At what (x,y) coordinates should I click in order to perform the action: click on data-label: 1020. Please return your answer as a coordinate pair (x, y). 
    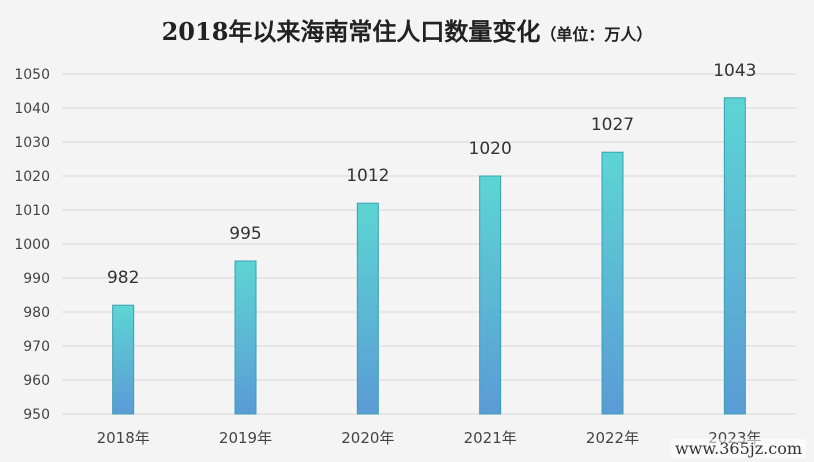
    Looking at the image, I should click on (490, 149).